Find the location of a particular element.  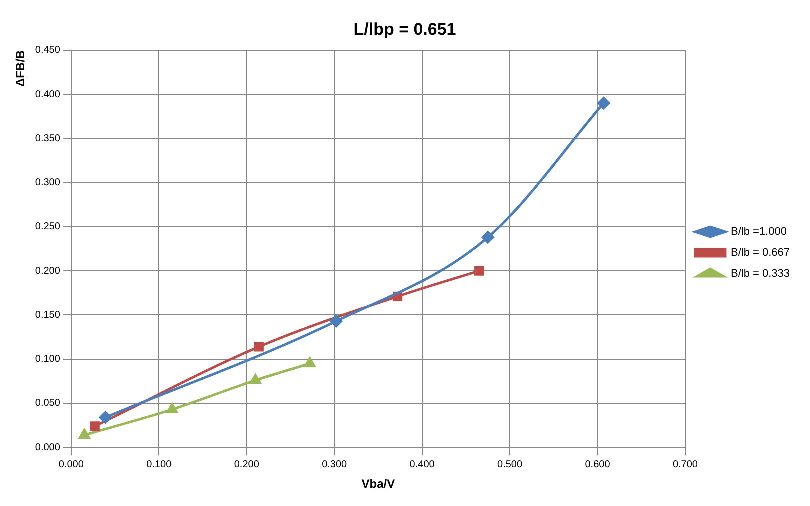

y-tick-label: 0.200 is located at coordinates (48, 271).